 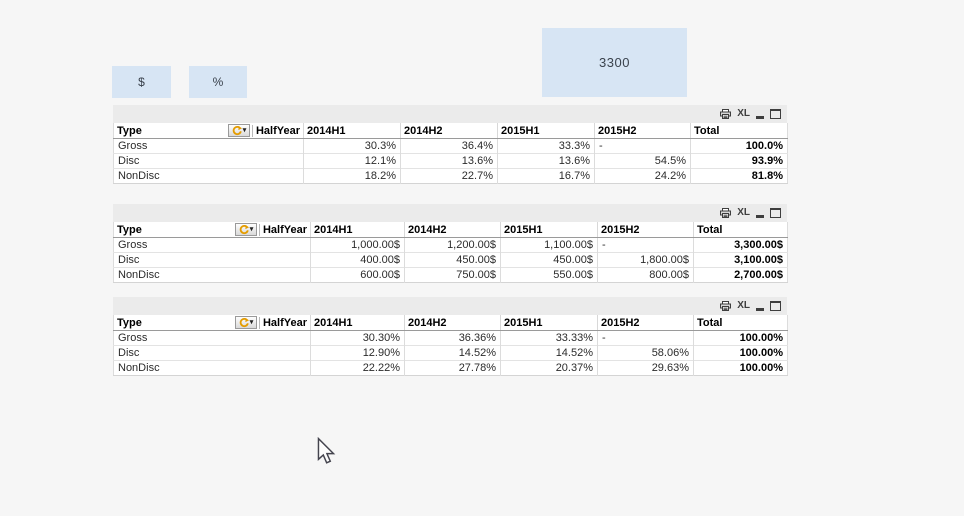 I want to click on total-cell: 3,300.00$, so click(x=740, y=245).